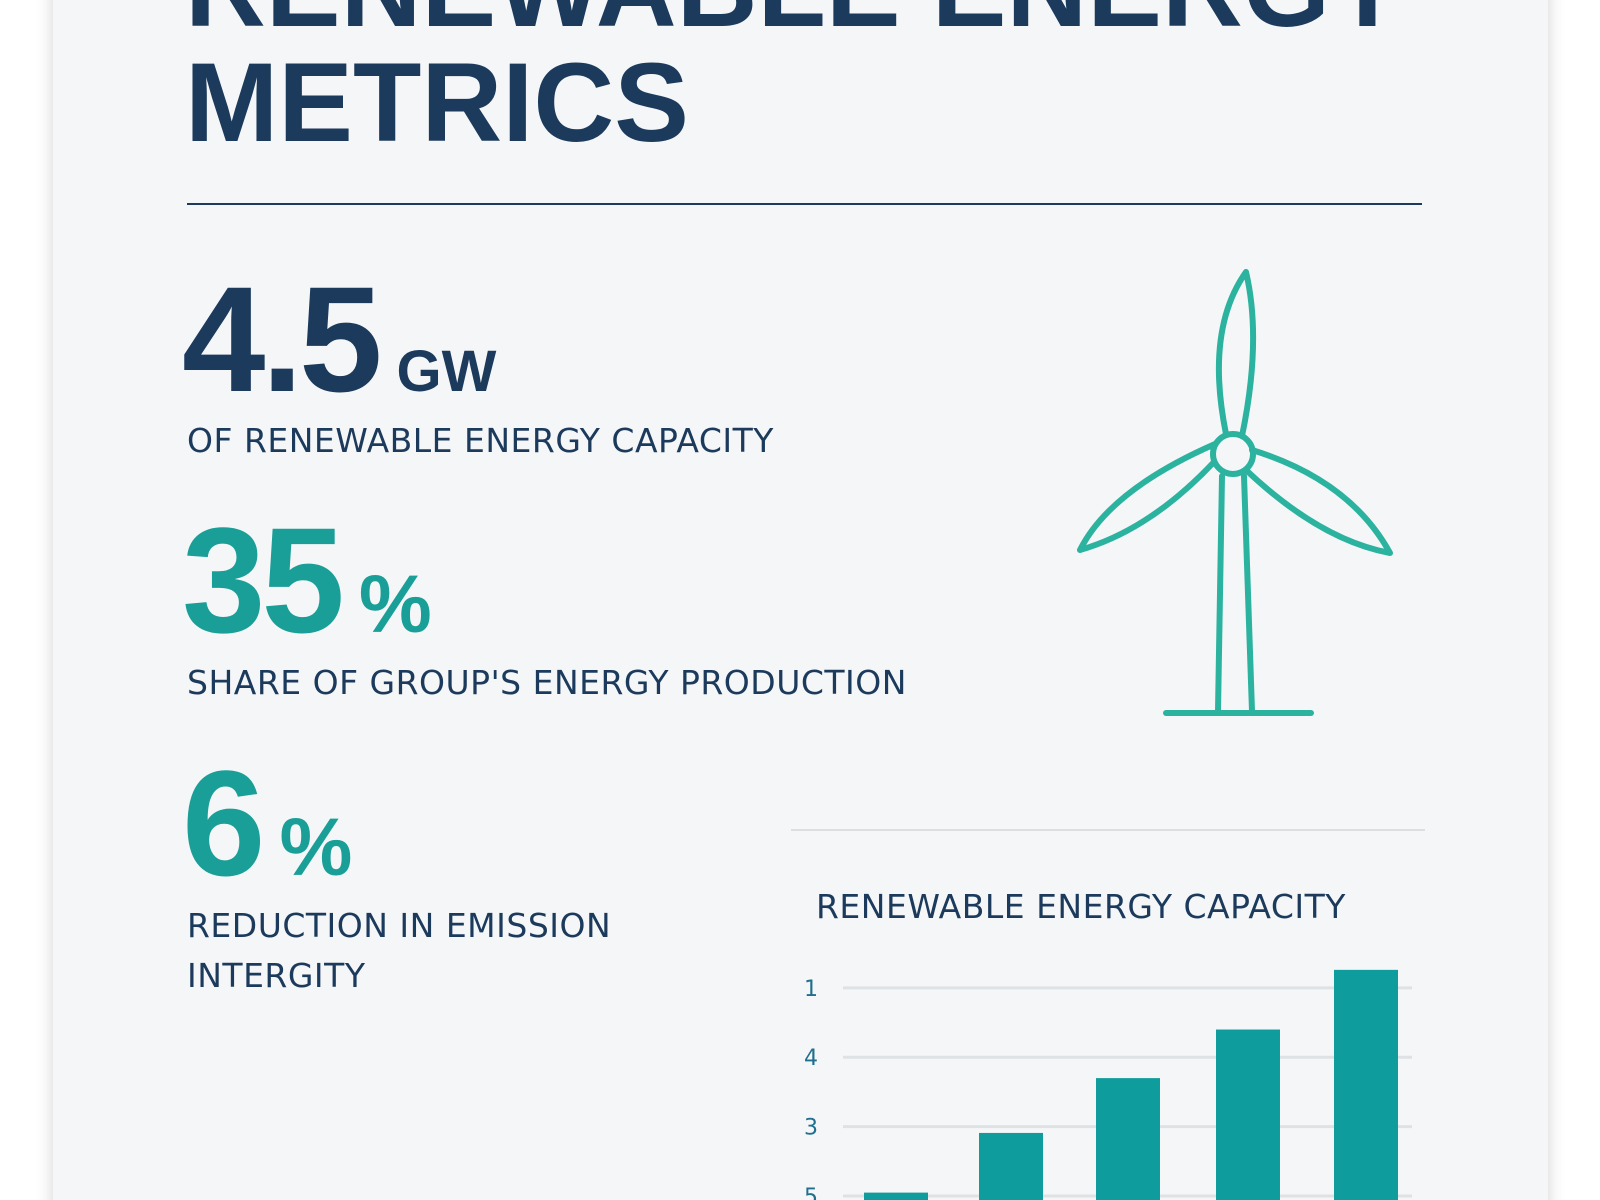 This screenshot has width=1600, height=1200. I want to click on y-tick-label: 4, so click(811, 1058).